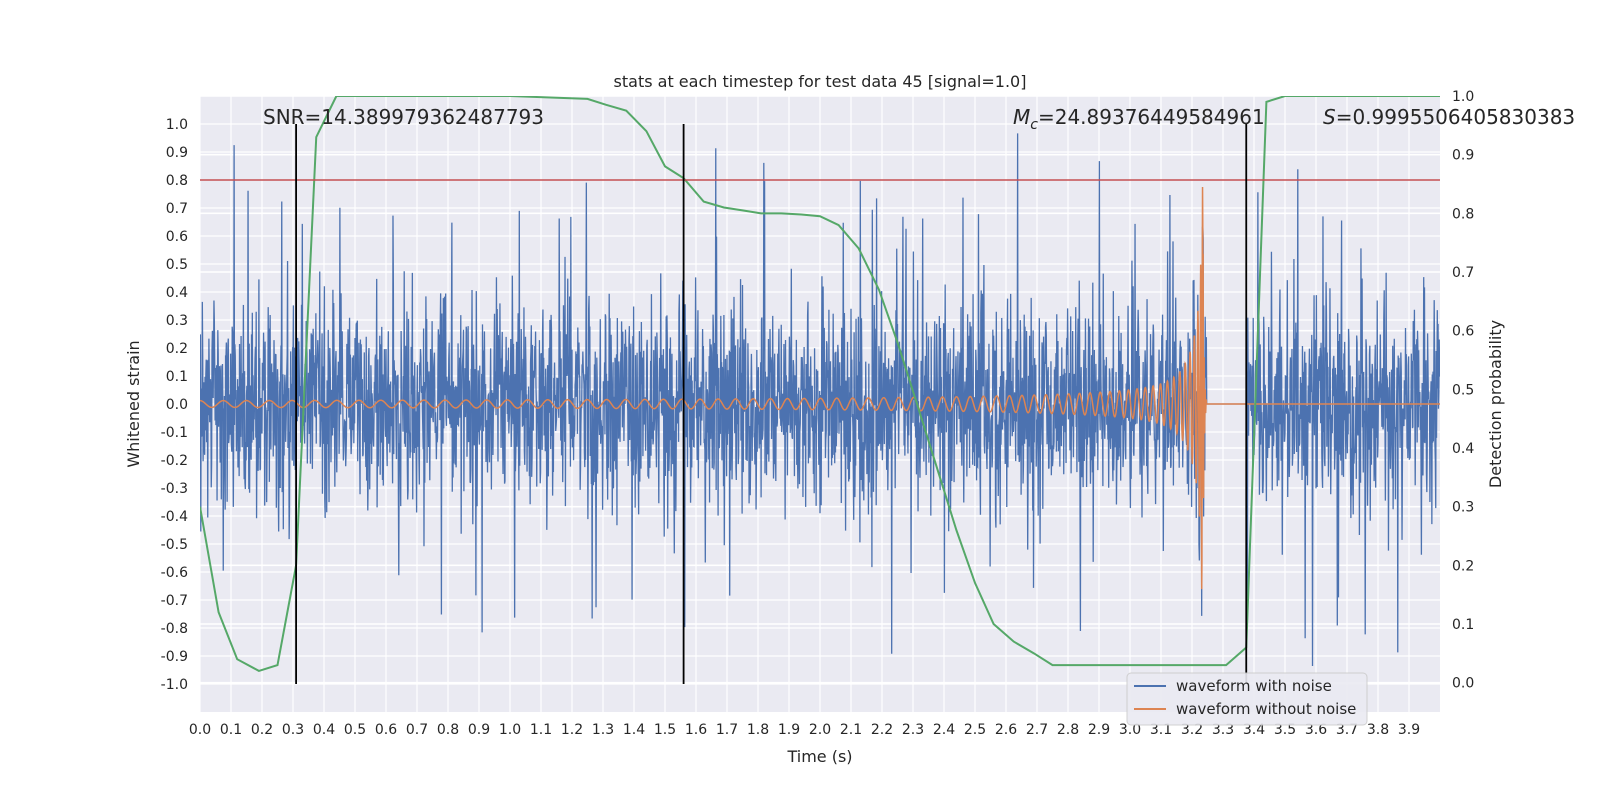  I want to click on y-right-tick-label: 0.2, so click(1463, 566).